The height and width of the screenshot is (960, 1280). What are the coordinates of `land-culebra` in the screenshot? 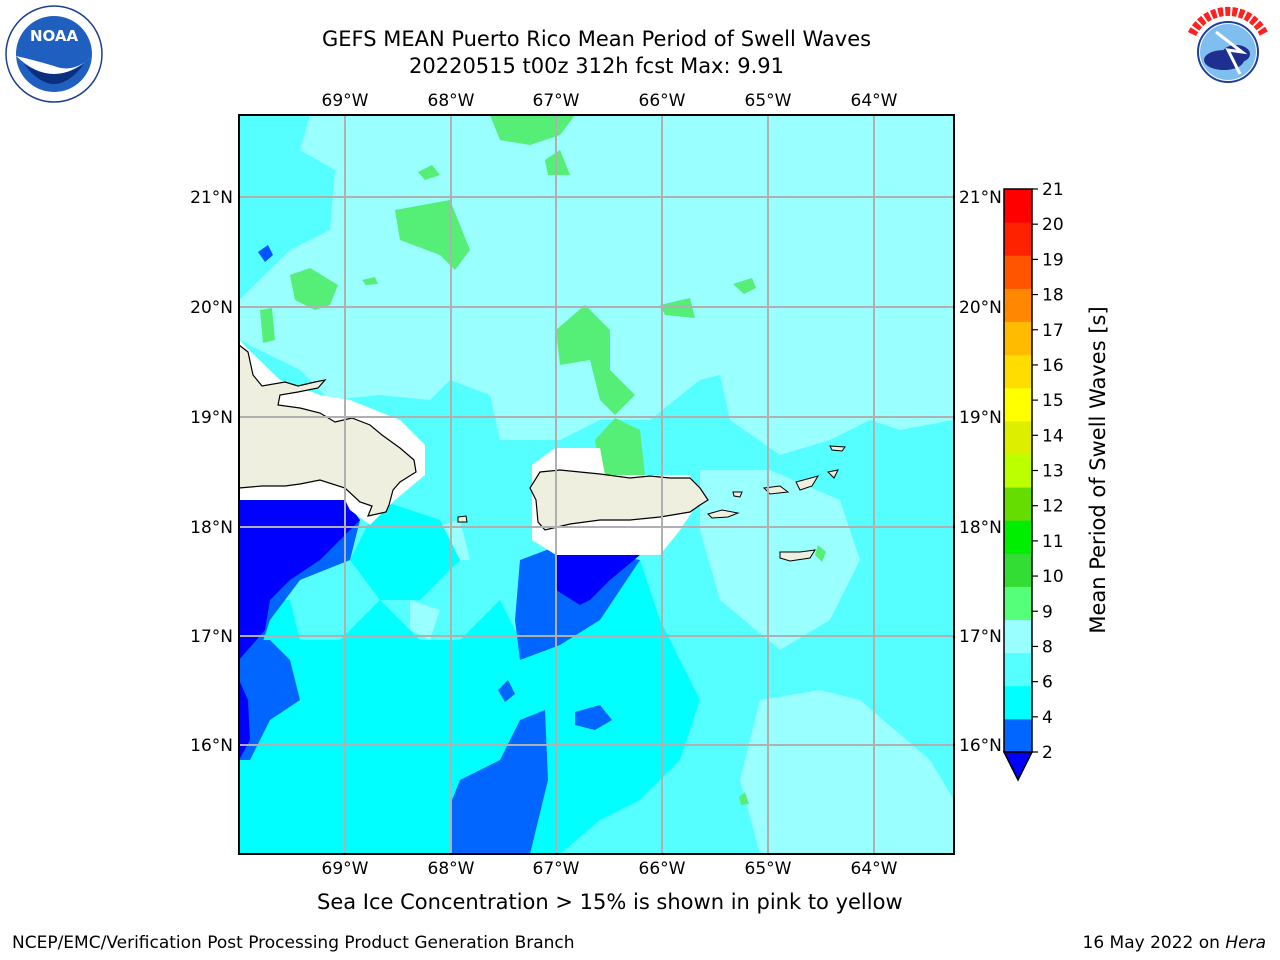 It's located at (737, 494).